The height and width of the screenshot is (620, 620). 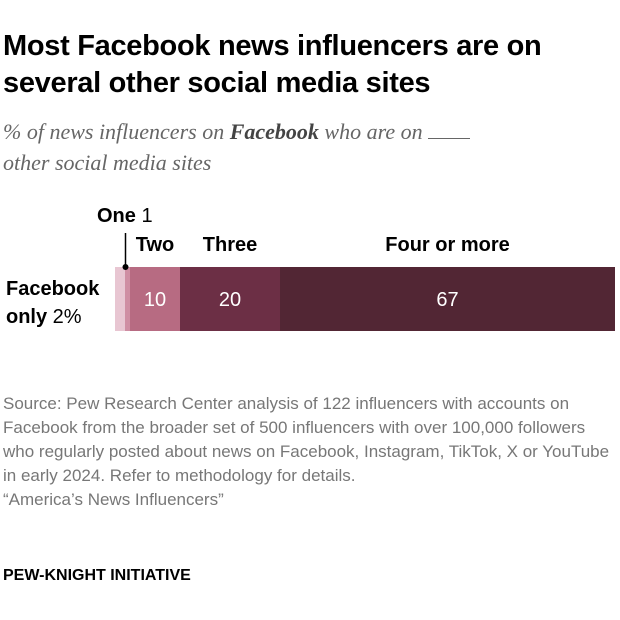 What do you see at coordinates (125, 216) in the screenshot?
I see `category-label: One 1` at bounding box center [125, 216].